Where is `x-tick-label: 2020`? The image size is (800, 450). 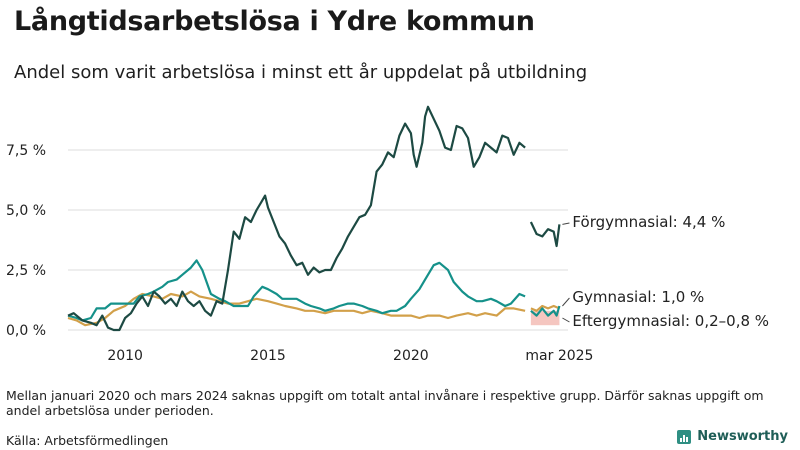
x-tick-label: 2020 is located at coordinates (411, 356).